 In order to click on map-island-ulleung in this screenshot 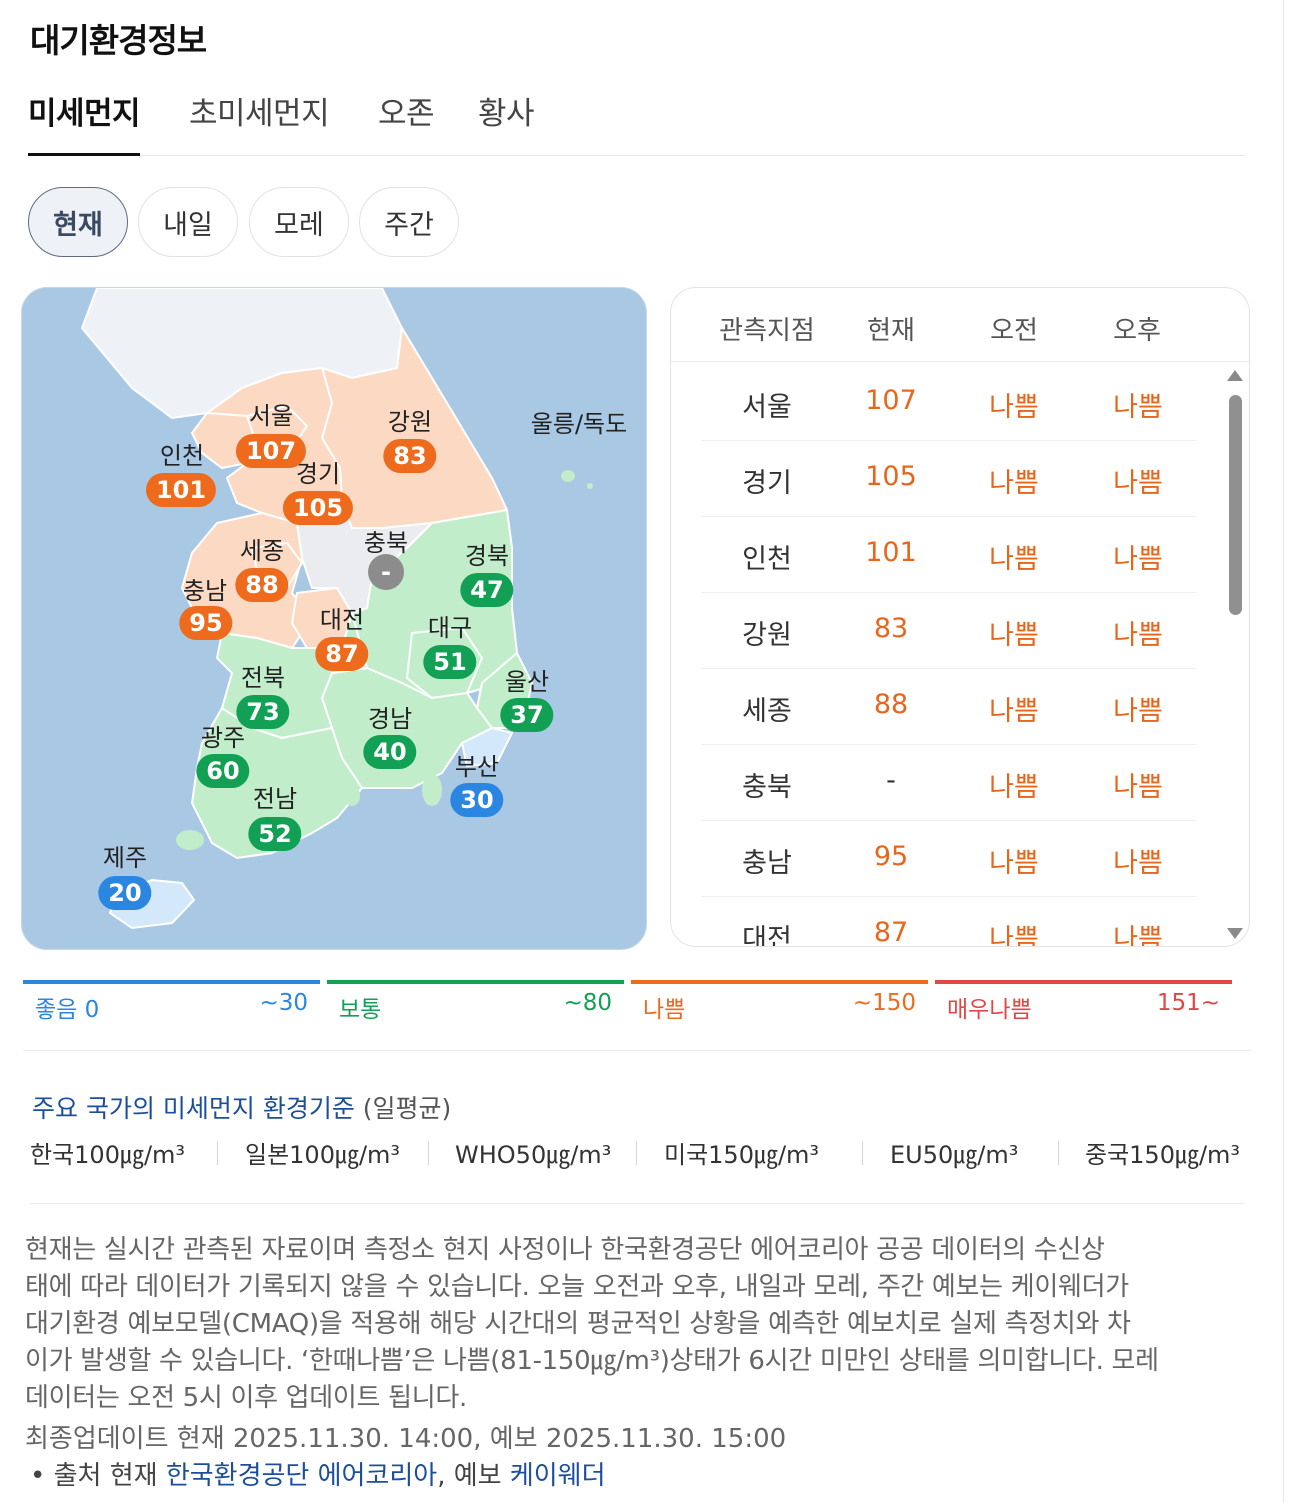, I will do `click(568, 476)`.